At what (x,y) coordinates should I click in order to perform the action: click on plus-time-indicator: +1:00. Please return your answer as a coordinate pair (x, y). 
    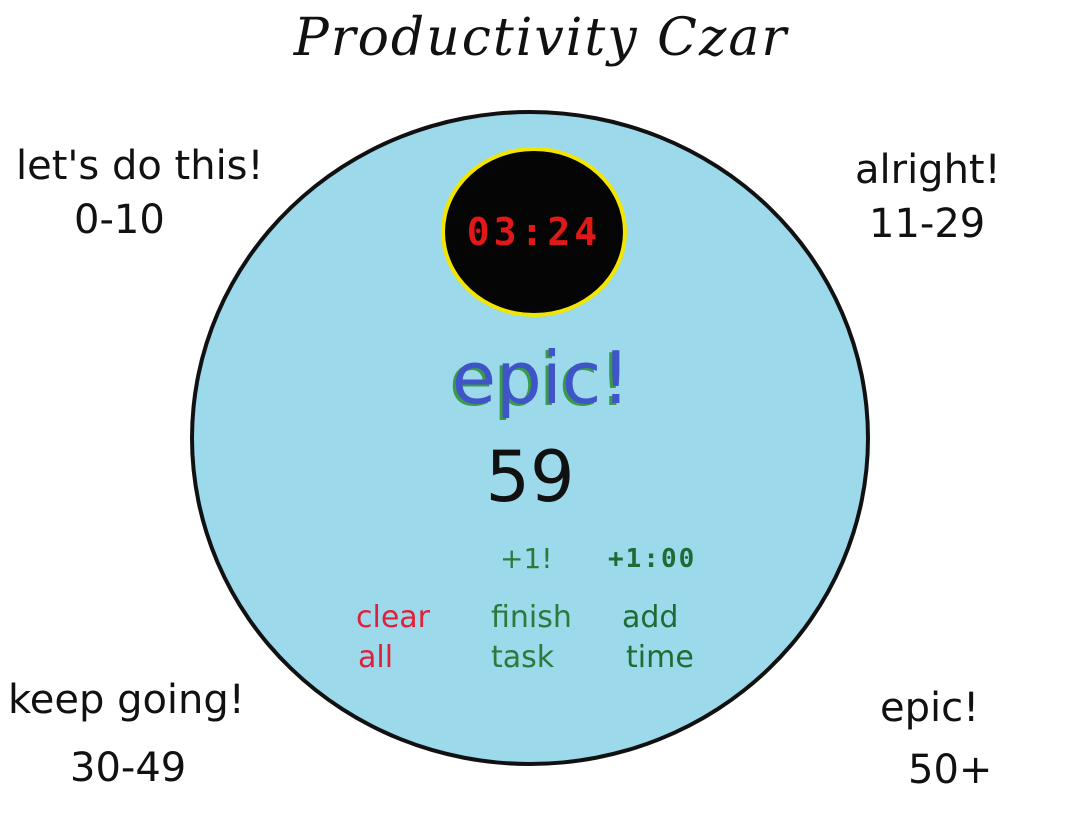
    Looking at the image, I should click on (652, 559).